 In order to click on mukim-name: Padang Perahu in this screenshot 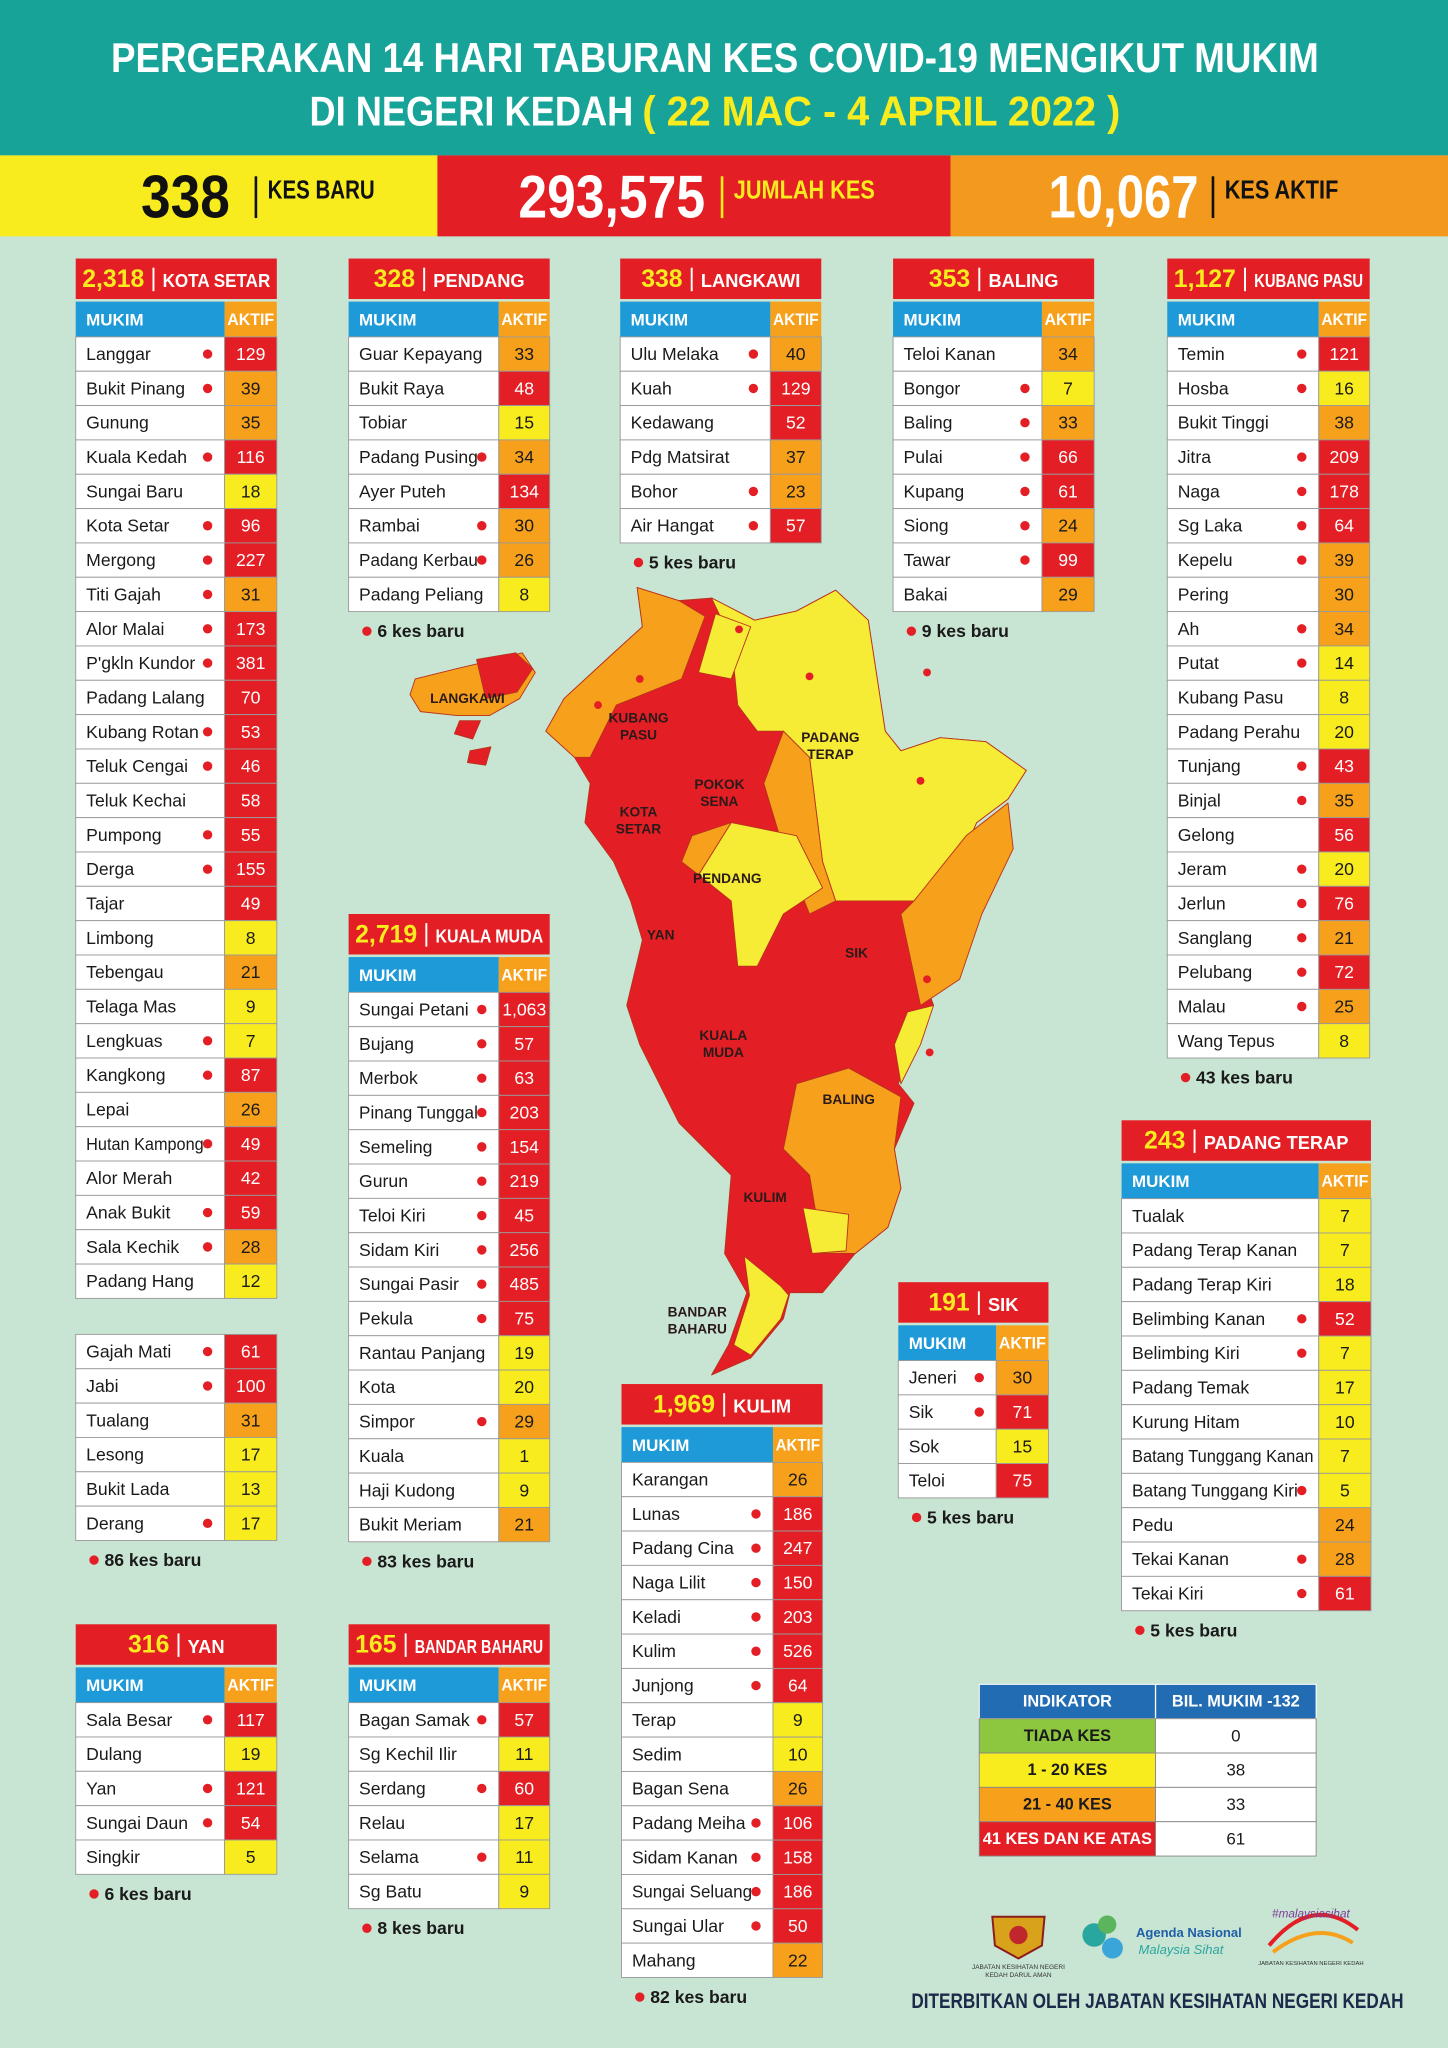, I will do `click(1239, 732)`.